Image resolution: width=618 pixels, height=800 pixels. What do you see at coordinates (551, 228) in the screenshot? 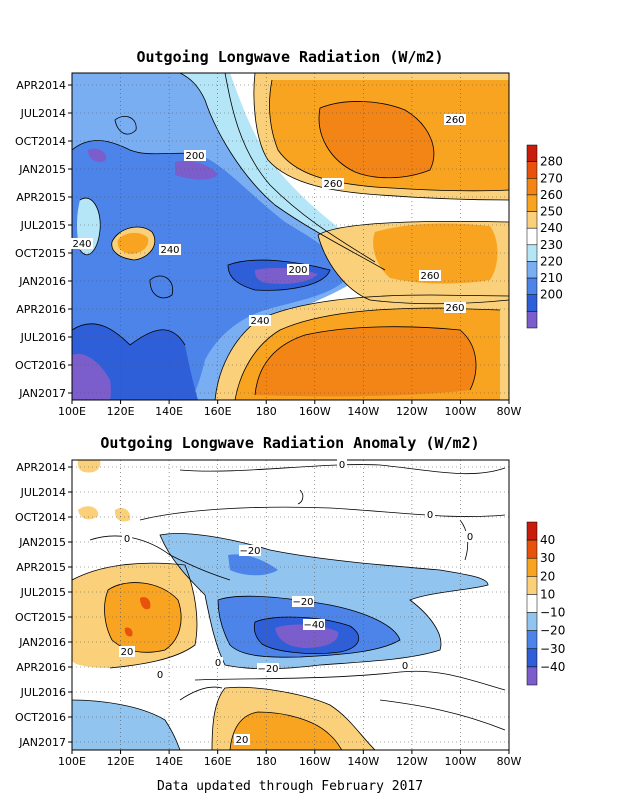
I see `colorbar-tick-label: 240` at bounding box center [551, 228].